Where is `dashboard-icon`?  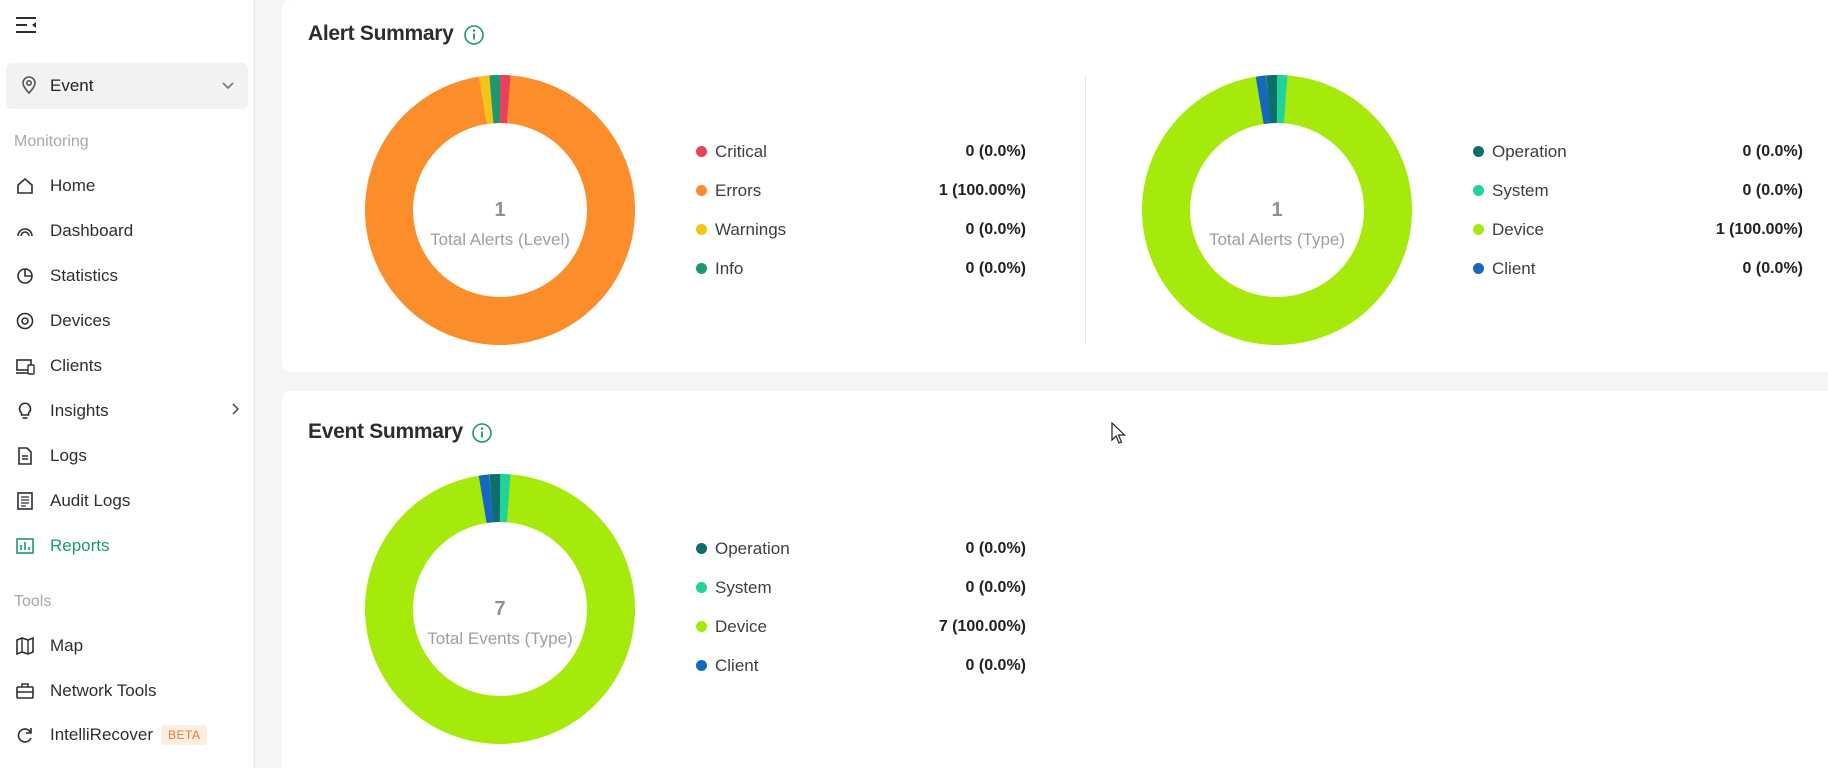 dashboard-icon is located at coordinates (25, 231).